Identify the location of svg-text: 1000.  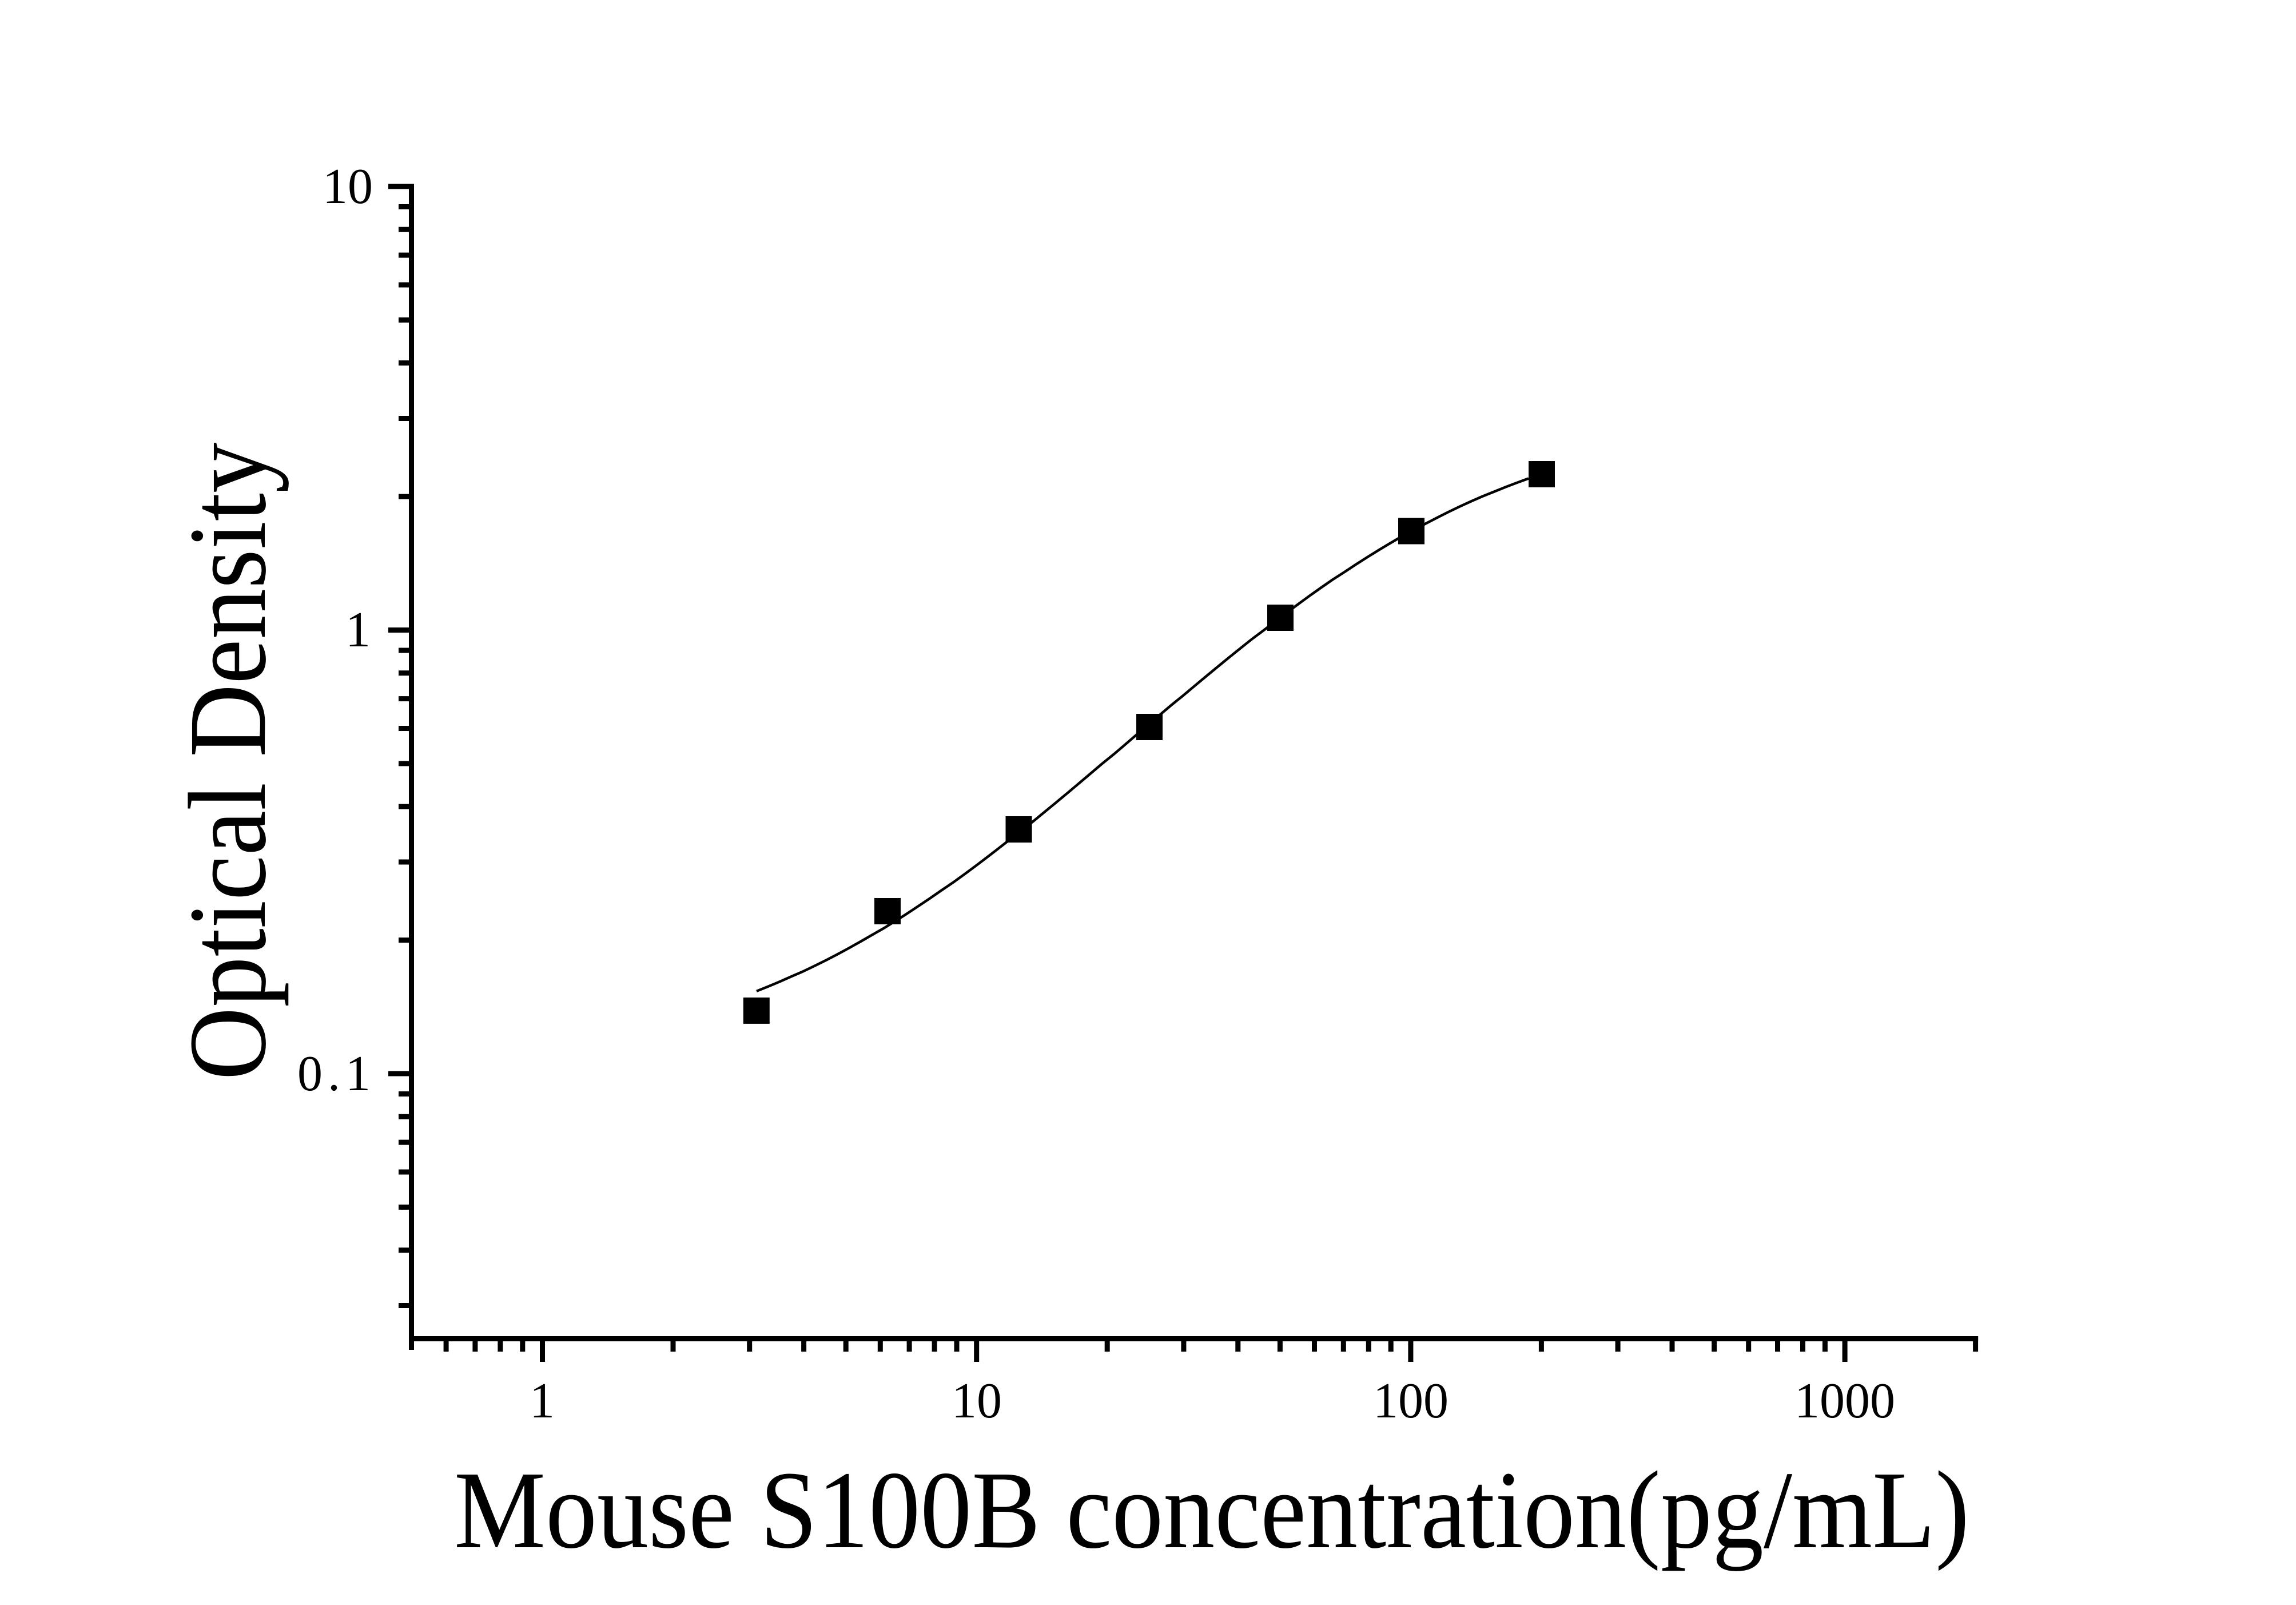
(1845, 1401).